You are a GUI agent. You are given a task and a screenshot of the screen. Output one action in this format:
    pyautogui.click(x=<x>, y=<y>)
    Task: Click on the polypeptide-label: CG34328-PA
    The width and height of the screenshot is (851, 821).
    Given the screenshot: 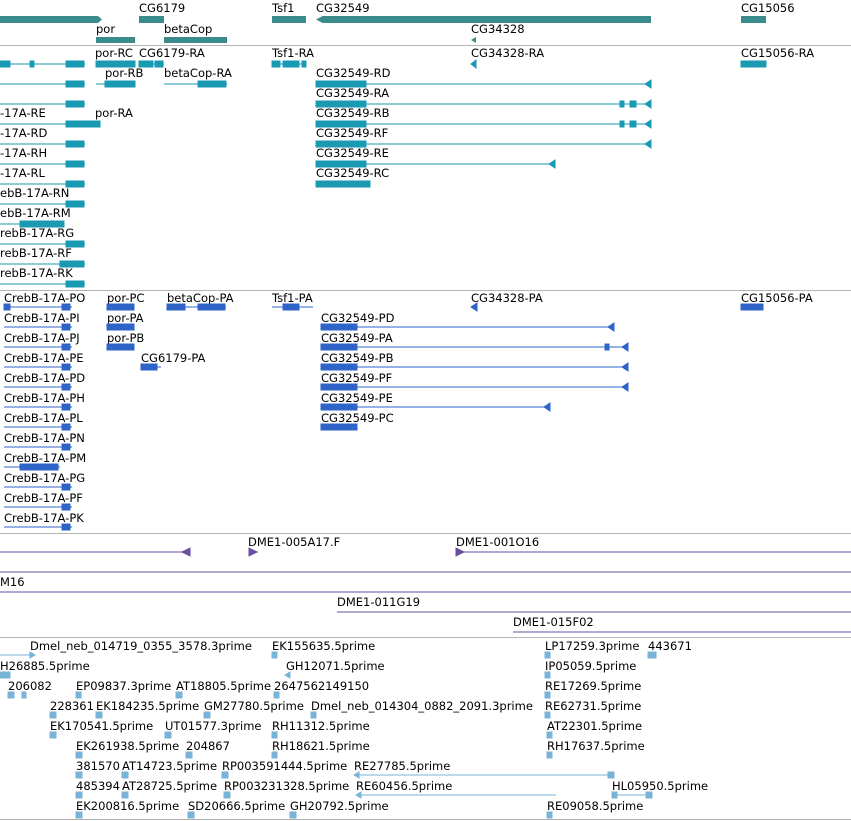 What is the action you would take?
    pyautogui.click(x=507, y=298)
    